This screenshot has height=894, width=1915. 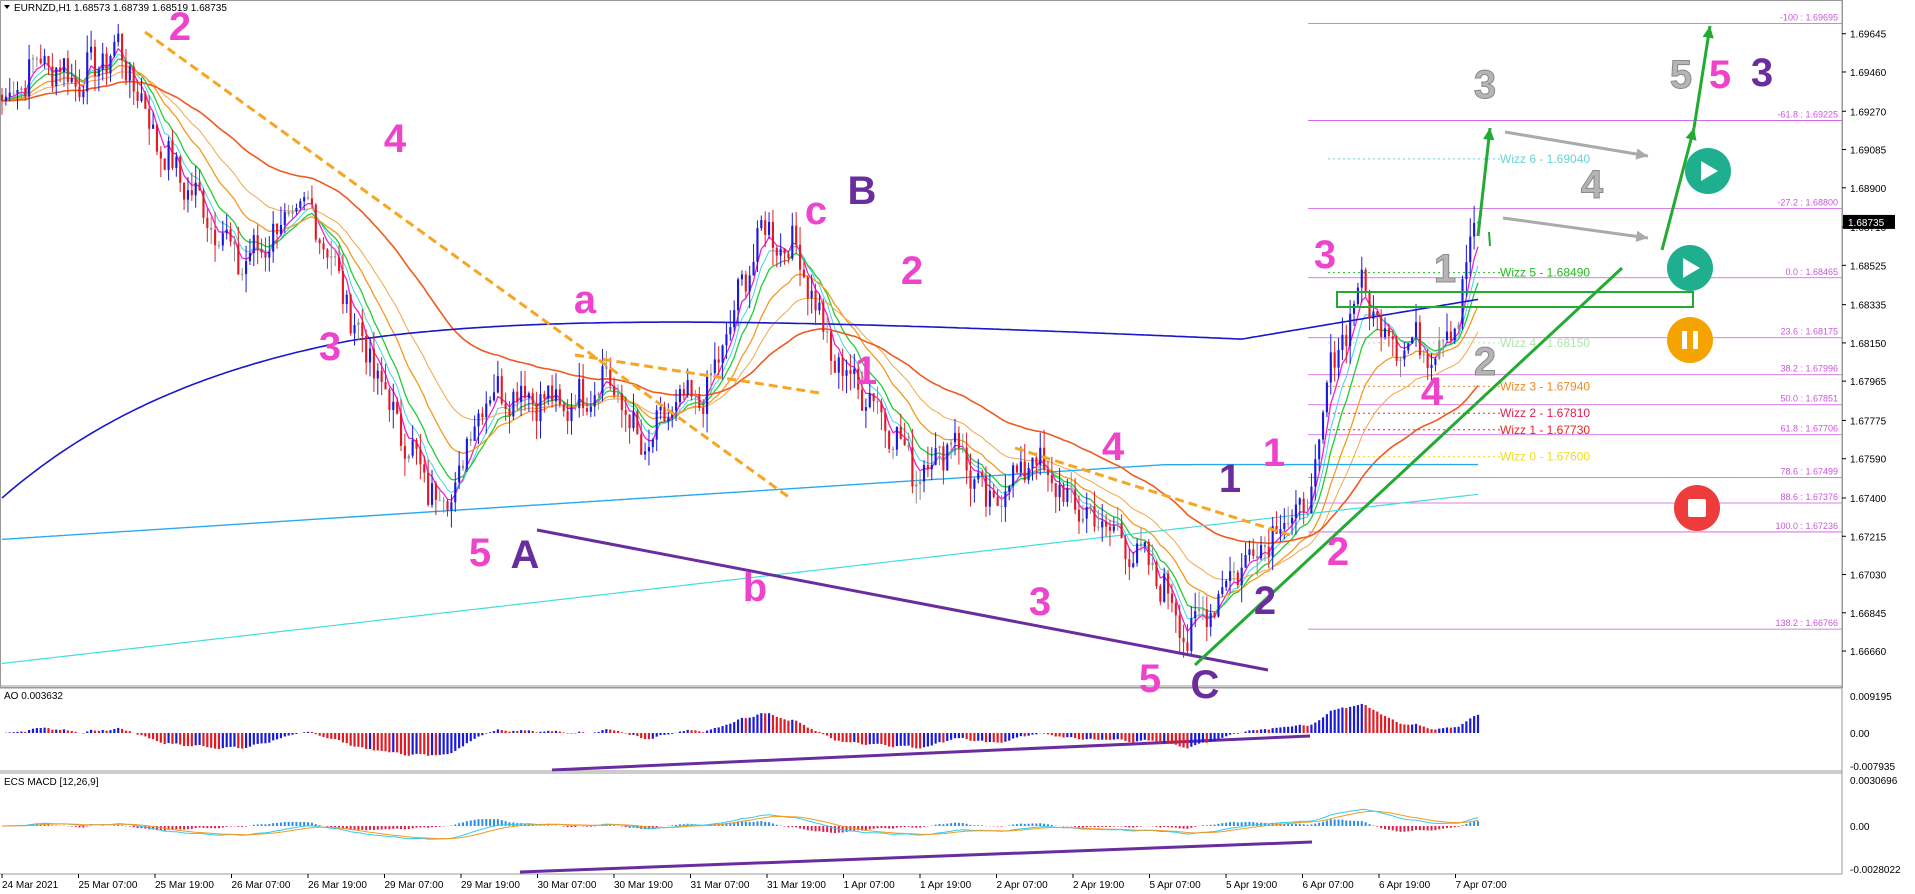 What do you see at coordinates (946, 885) in the screenshot?
I see `time-tick-label: 1 Apr 19:00` at bounding box center [946, 885].